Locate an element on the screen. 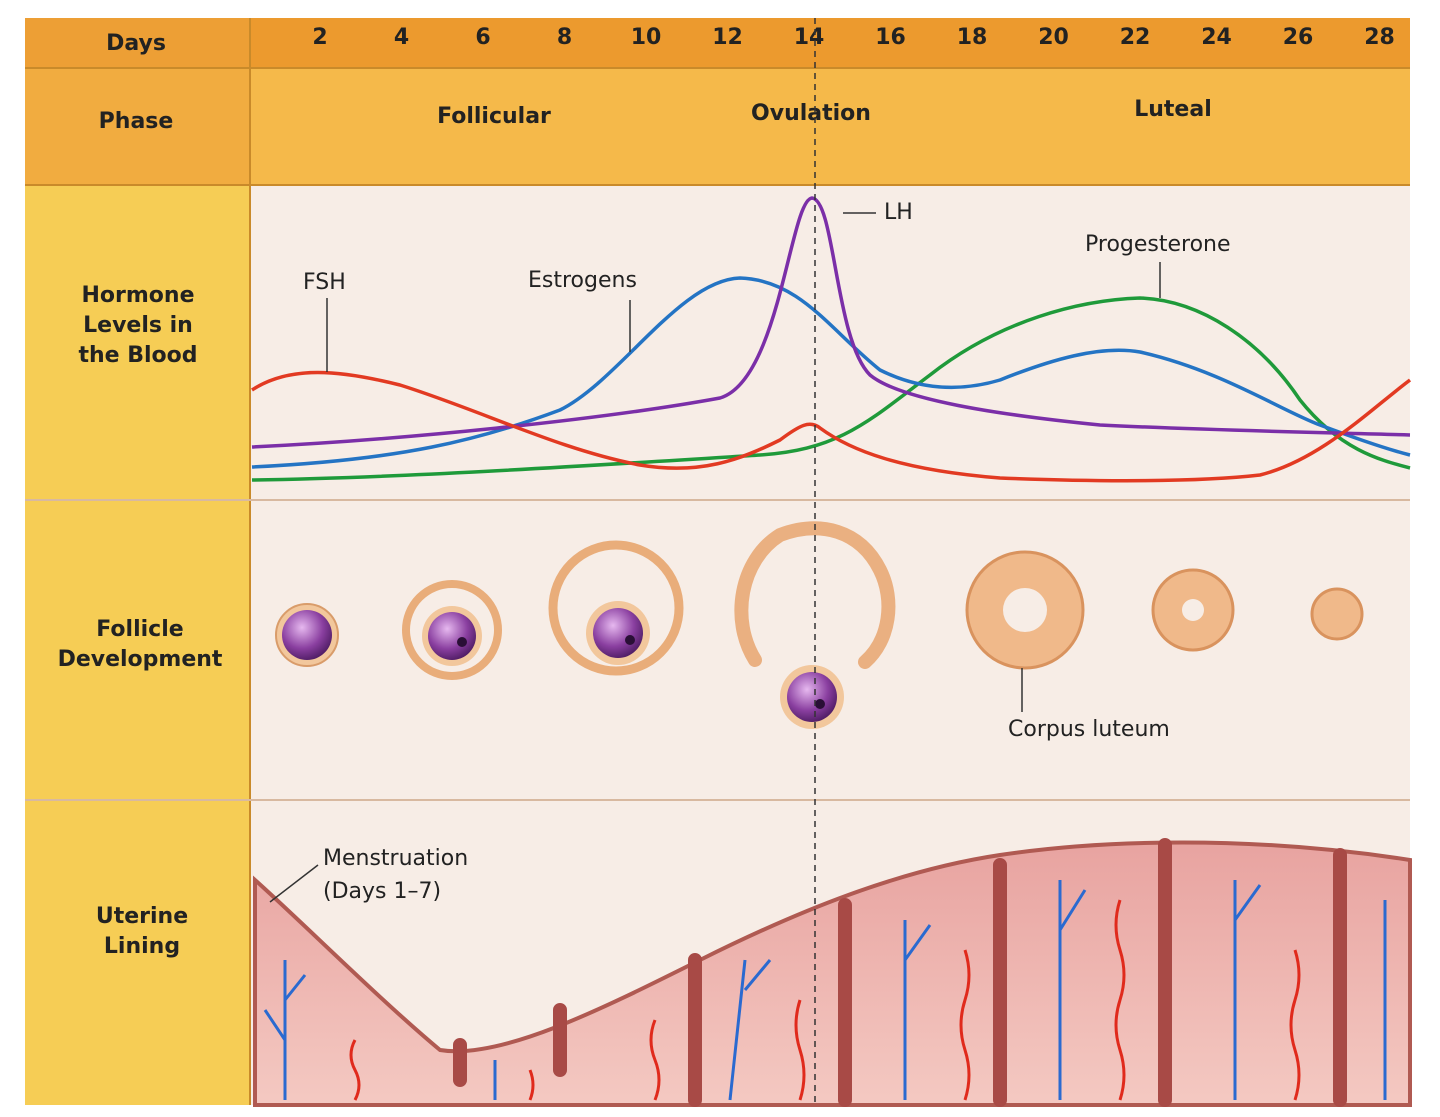 The width and height of the screenshot is (1440, 1117). progesterone-label: Progesterone is located at coordinates (1158, 244).